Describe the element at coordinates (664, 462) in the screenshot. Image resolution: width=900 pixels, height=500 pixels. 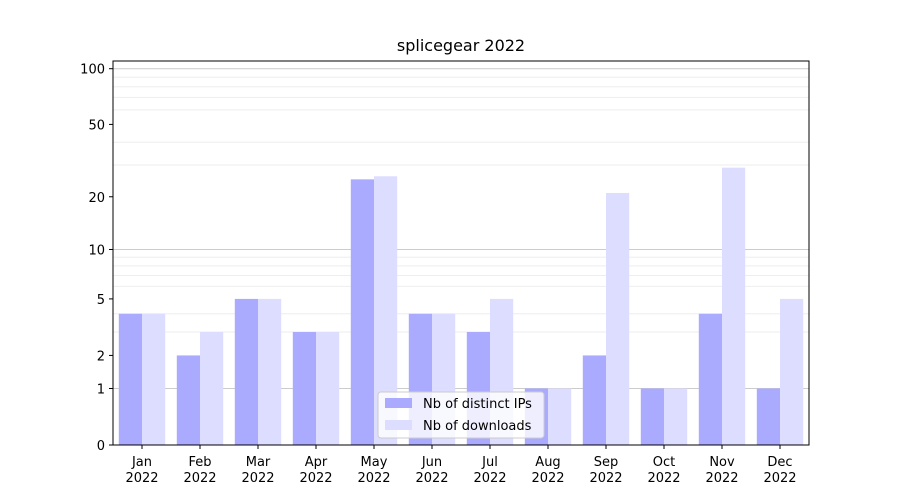
I see `x-tick-label-month: Oct` at that location.